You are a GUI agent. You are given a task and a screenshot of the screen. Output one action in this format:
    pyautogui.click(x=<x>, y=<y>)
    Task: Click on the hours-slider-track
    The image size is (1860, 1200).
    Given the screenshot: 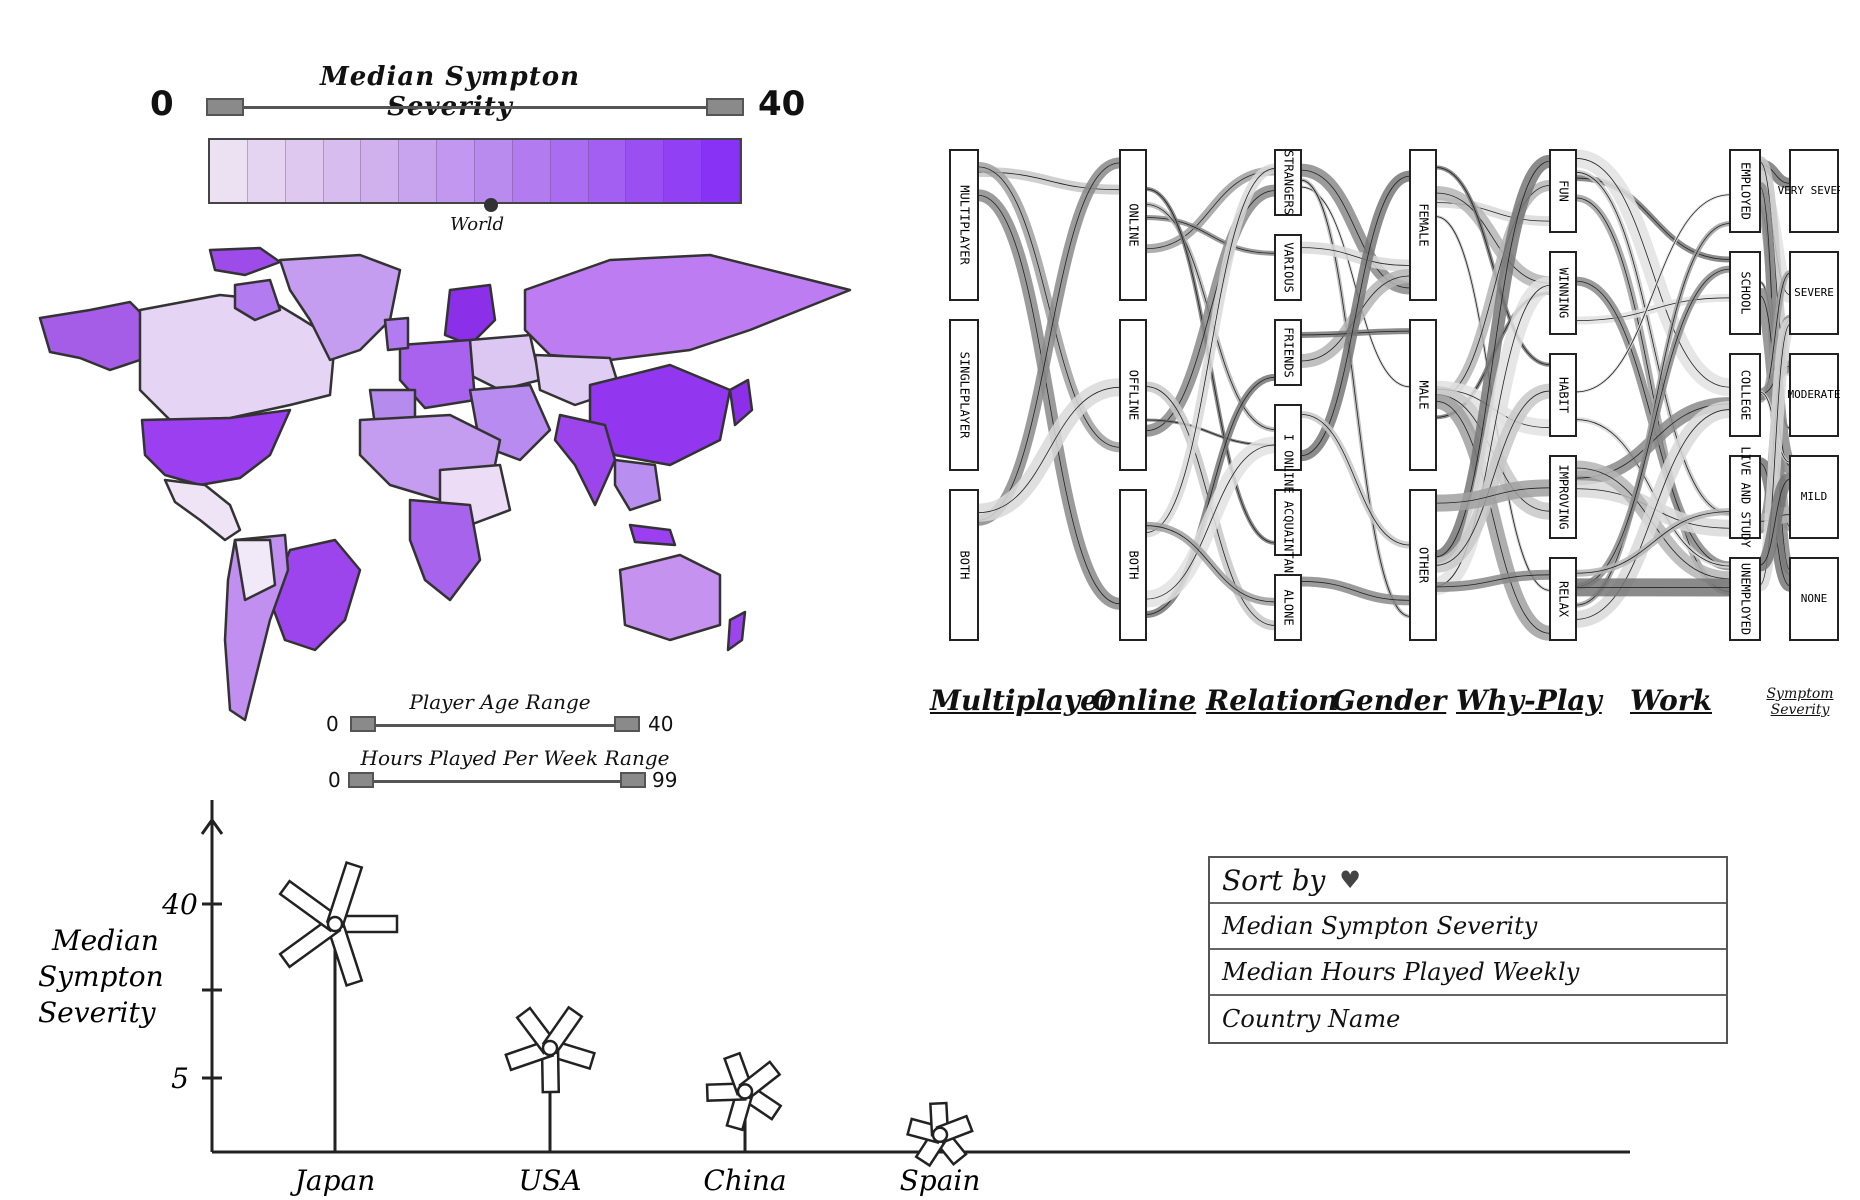 What is the action you would take?
    pyautogui.click(x=497, y=781)
    